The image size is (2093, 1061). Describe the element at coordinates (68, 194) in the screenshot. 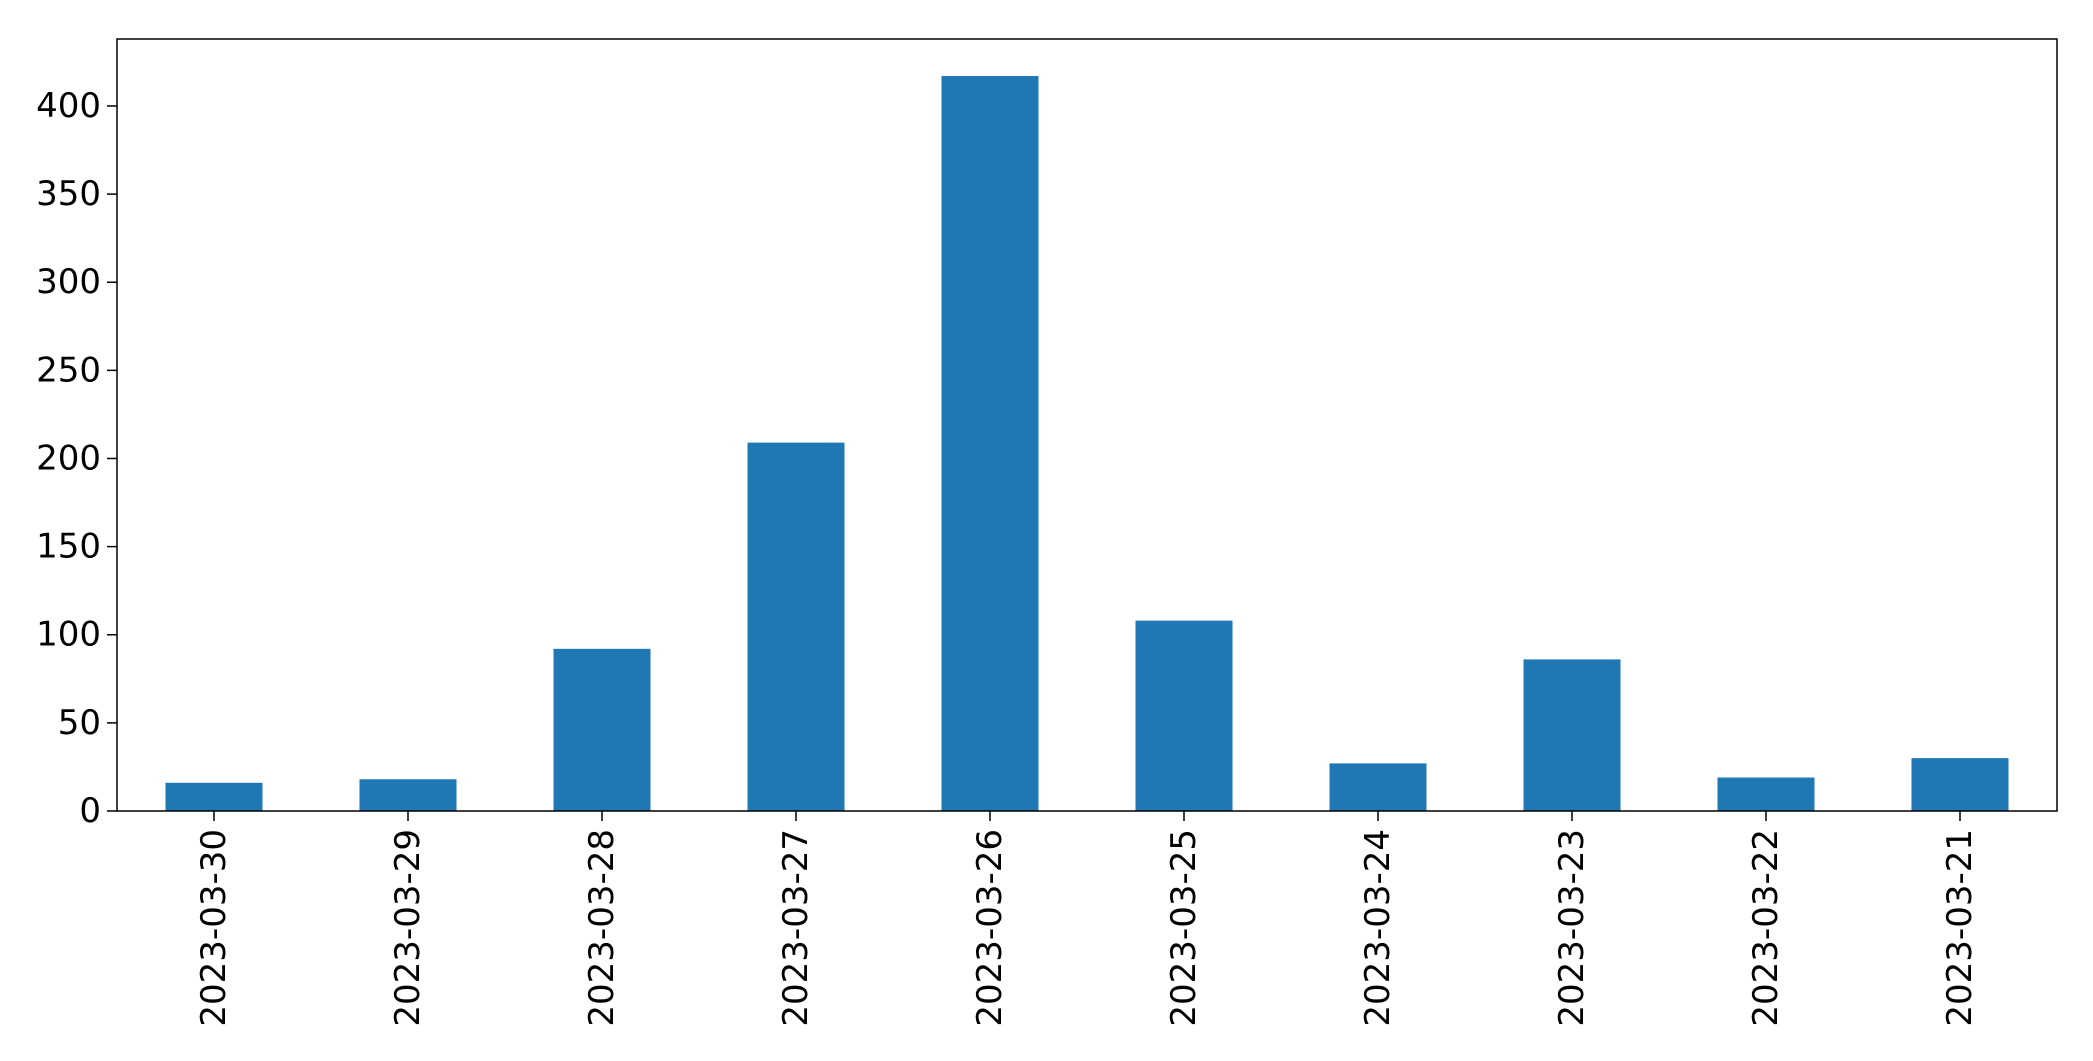

I see `y-tick-label: 350` at that location.